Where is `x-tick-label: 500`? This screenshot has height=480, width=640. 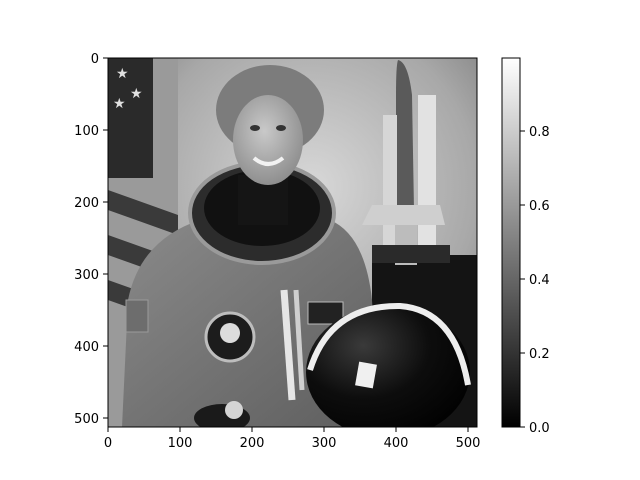 x-tick-label: 500 is located at coordinates (468, 443).